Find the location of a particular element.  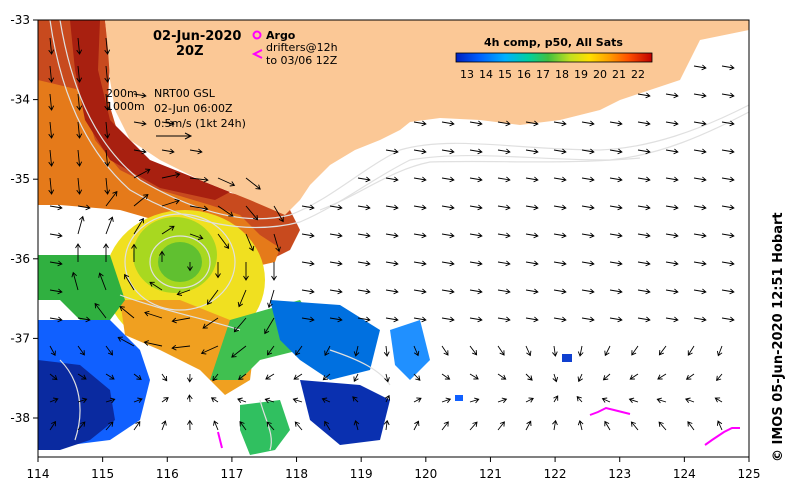

sst-dark-blue is located at coordinates (76, 405).